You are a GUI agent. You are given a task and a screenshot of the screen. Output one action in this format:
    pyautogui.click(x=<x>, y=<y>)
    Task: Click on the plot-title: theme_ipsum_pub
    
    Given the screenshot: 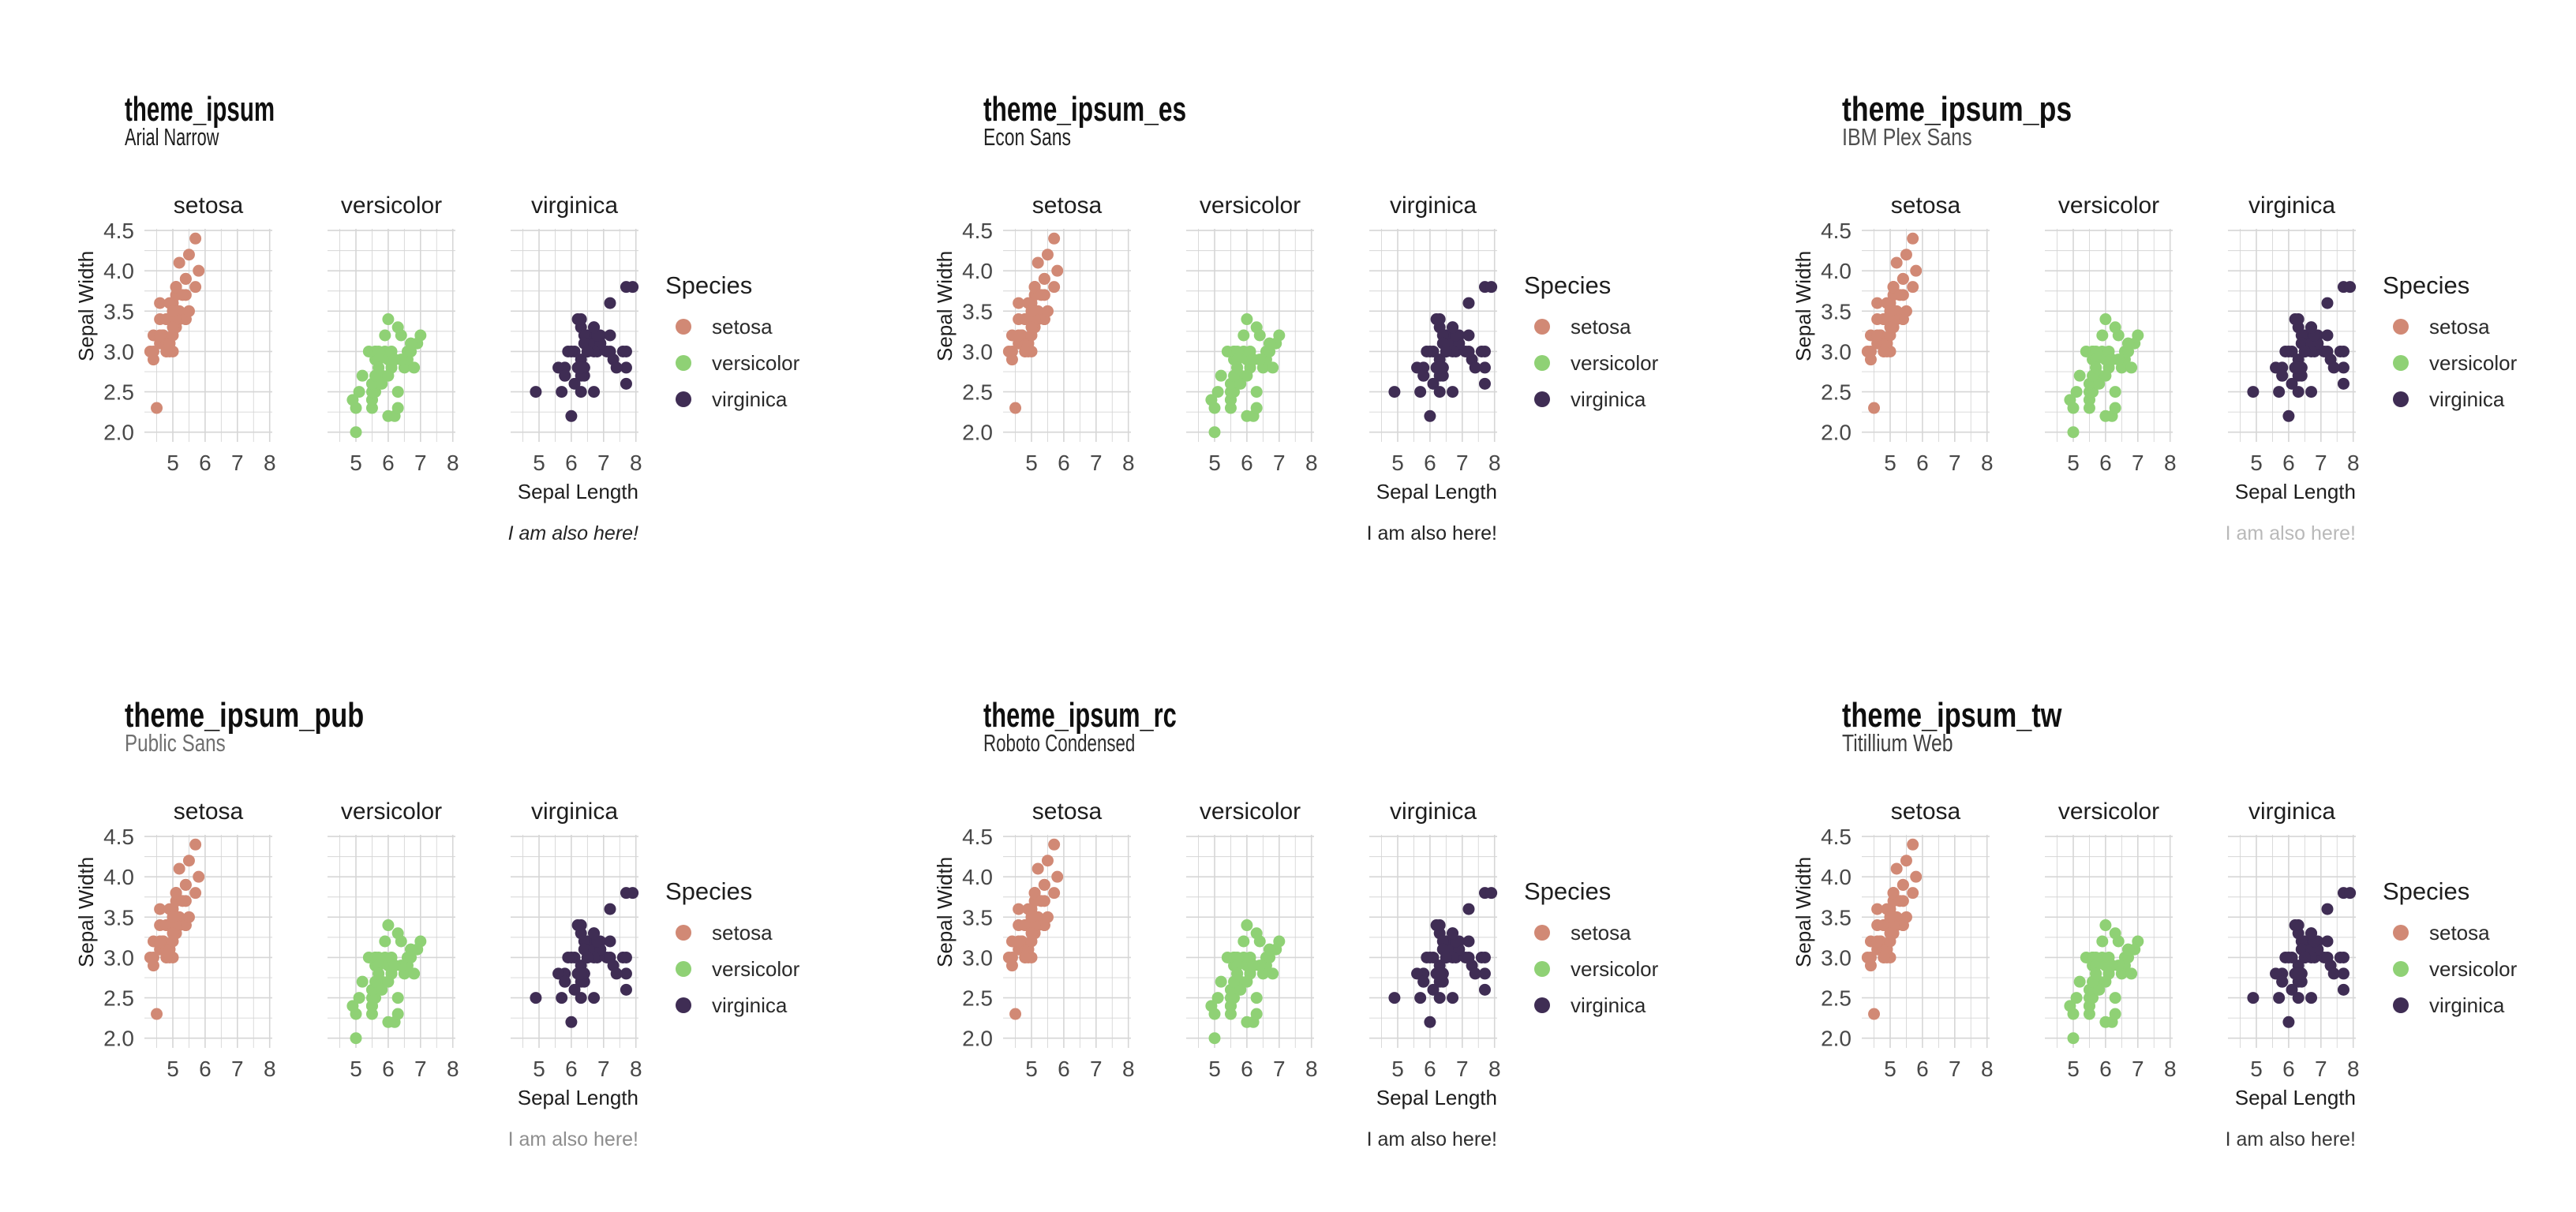 What is the action you would take?
    pyautogui.click(x=245, y=715)
    